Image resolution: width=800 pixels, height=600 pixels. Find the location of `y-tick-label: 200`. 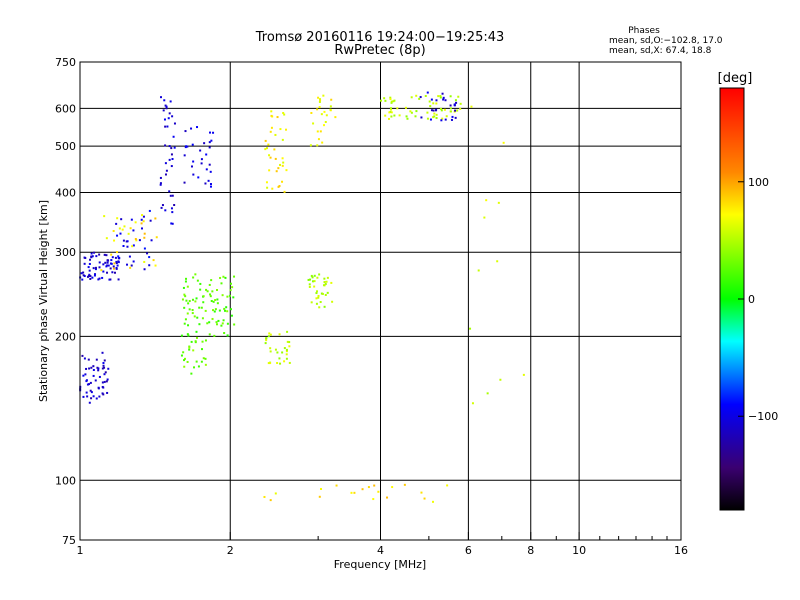

y-tick-label: 200 is located at coordinates (65, 336).